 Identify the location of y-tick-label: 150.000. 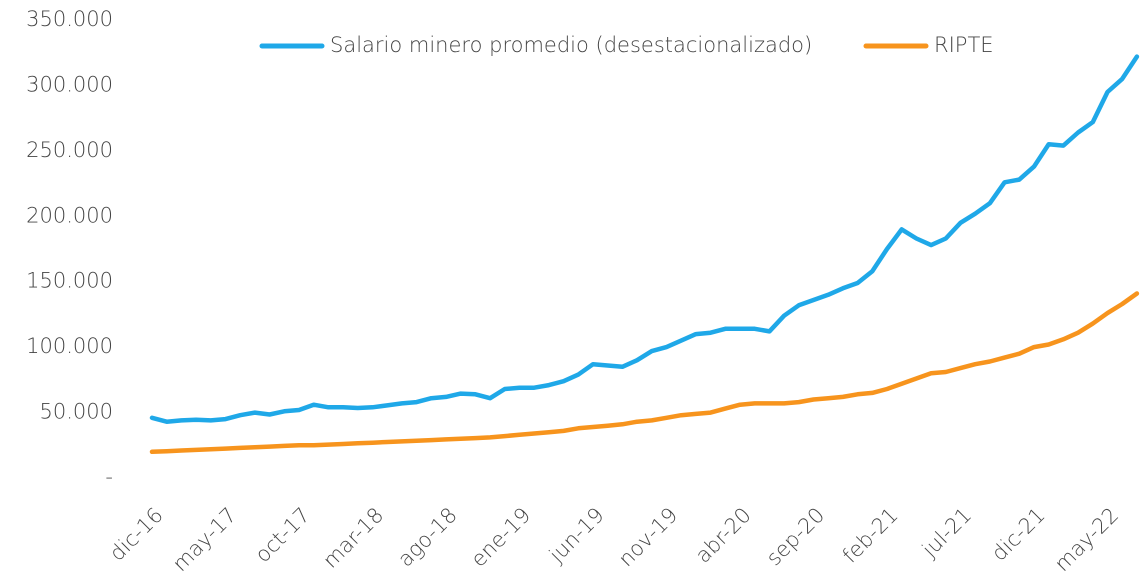
(69, 281).